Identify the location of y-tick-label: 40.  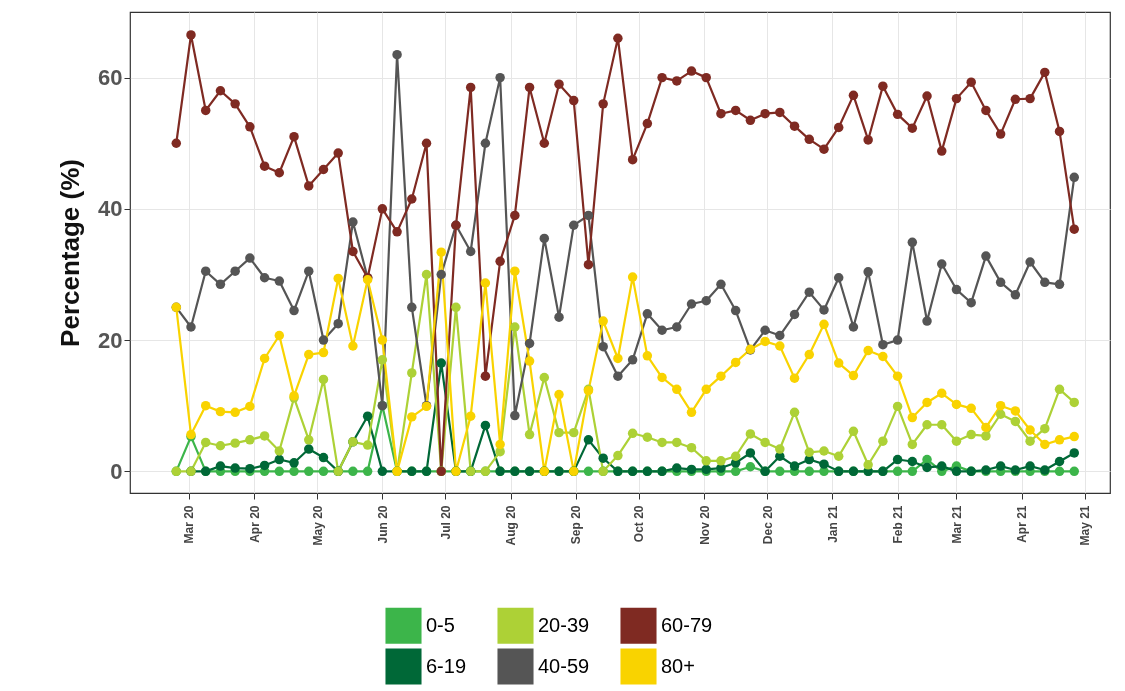
(110, 209).